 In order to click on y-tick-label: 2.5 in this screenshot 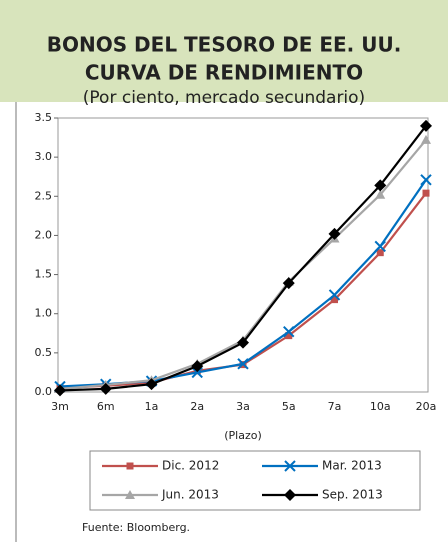, I will do `click(44, 195)`.